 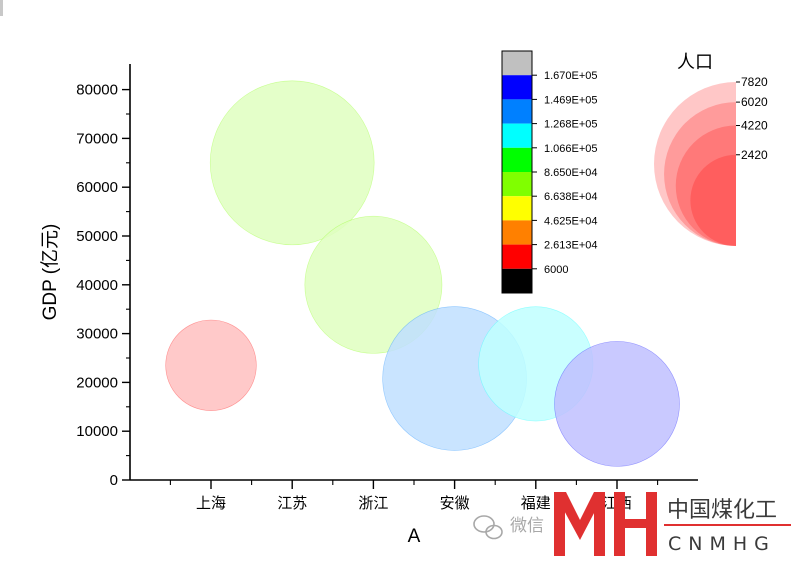 What do you see at coordinates (97, 236) in the screenshot?
I see `y-tick-label: 50000` at bounding box center [97, 236].